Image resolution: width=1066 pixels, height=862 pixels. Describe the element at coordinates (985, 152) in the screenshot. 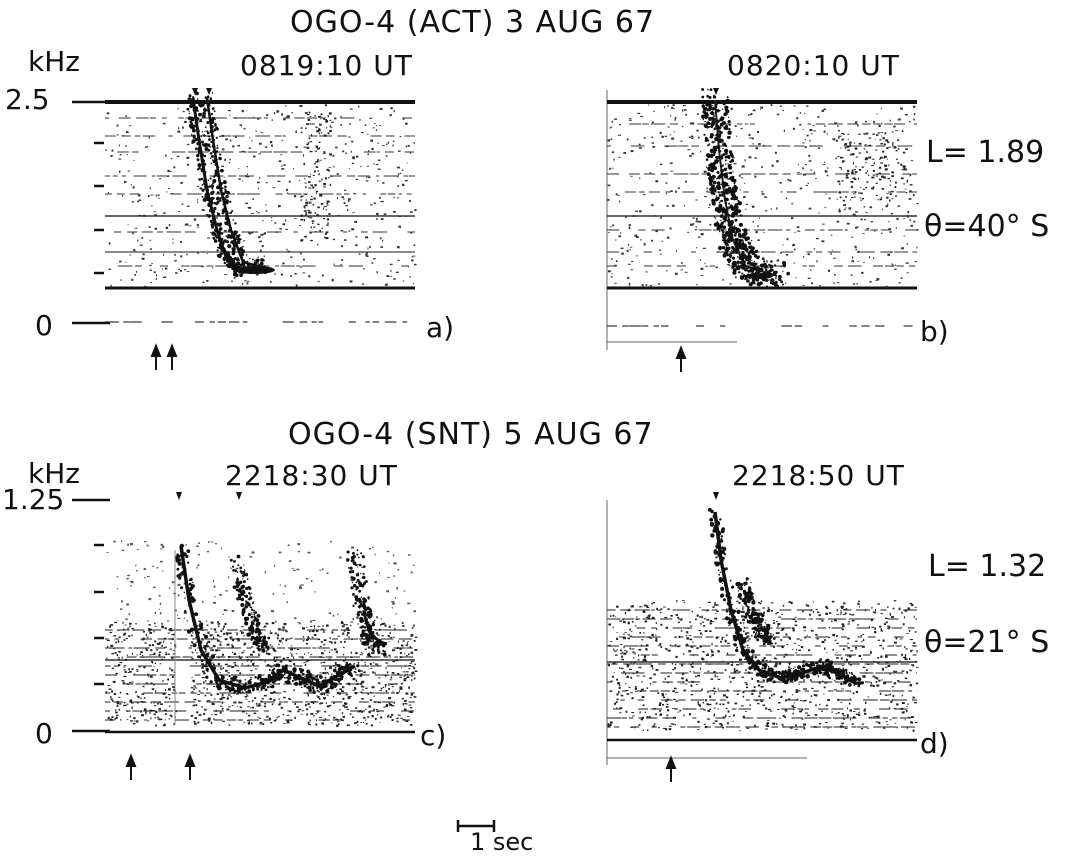

I see `top-L-value: L= 1.89` at that location.